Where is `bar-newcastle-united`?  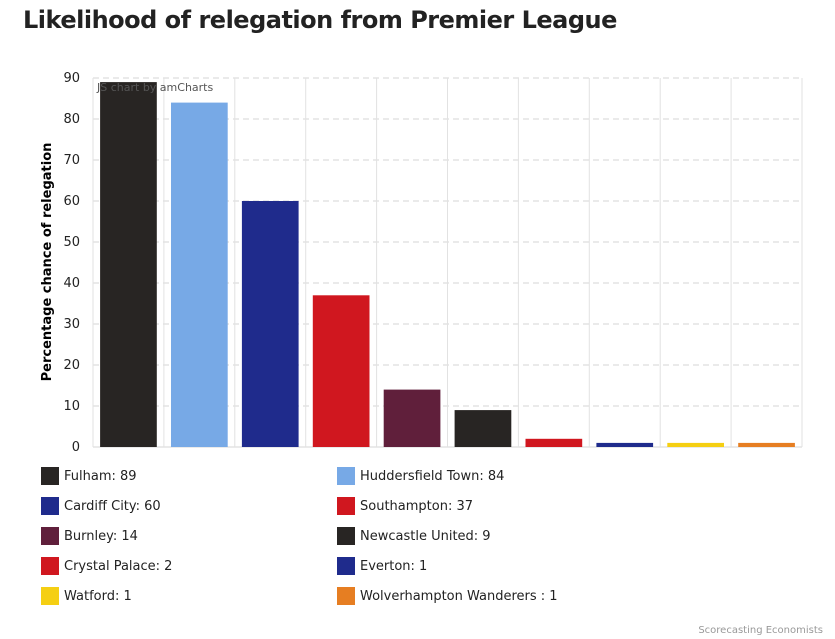
bar-newcastle-united is located at coordinates (483, 428).